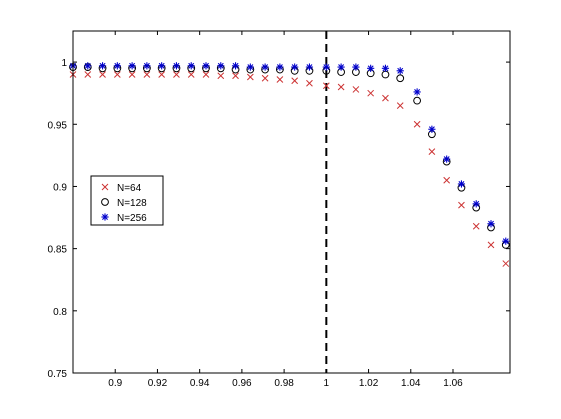 This screenshot has width=561, height=419. I want to click on legend-label-series-3: N=256, so click(132, 218).